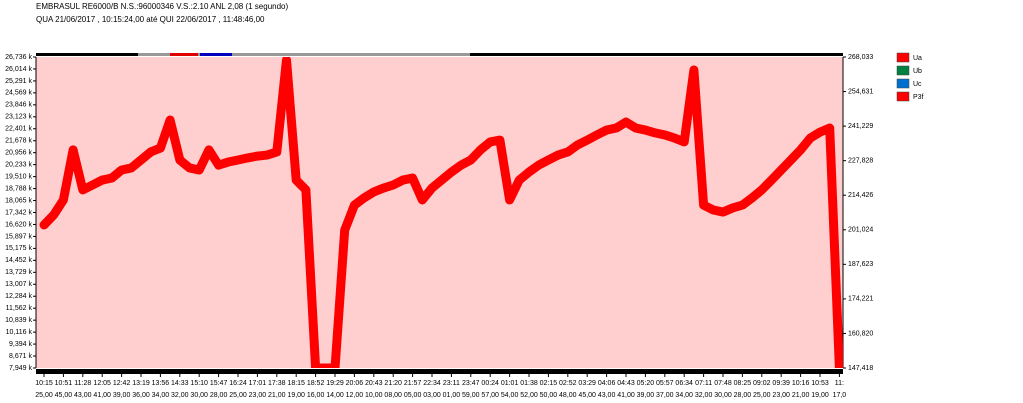 This screenshot has height=403, width=1023. Describe the element at coordinates (432, 383) in the screenshot. I see `x-tick-label: 22:34` at that location.